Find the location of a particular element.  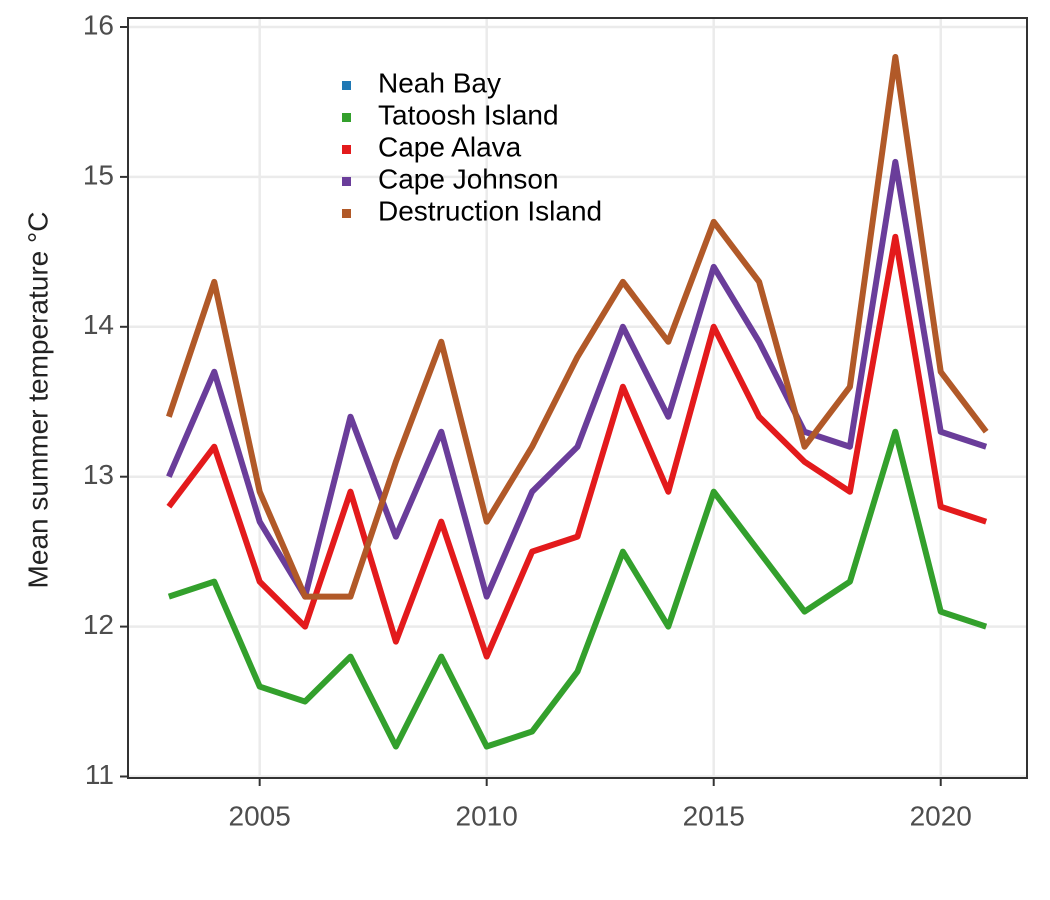

y-tick-label: 14 is located at coordinates (98, 324).